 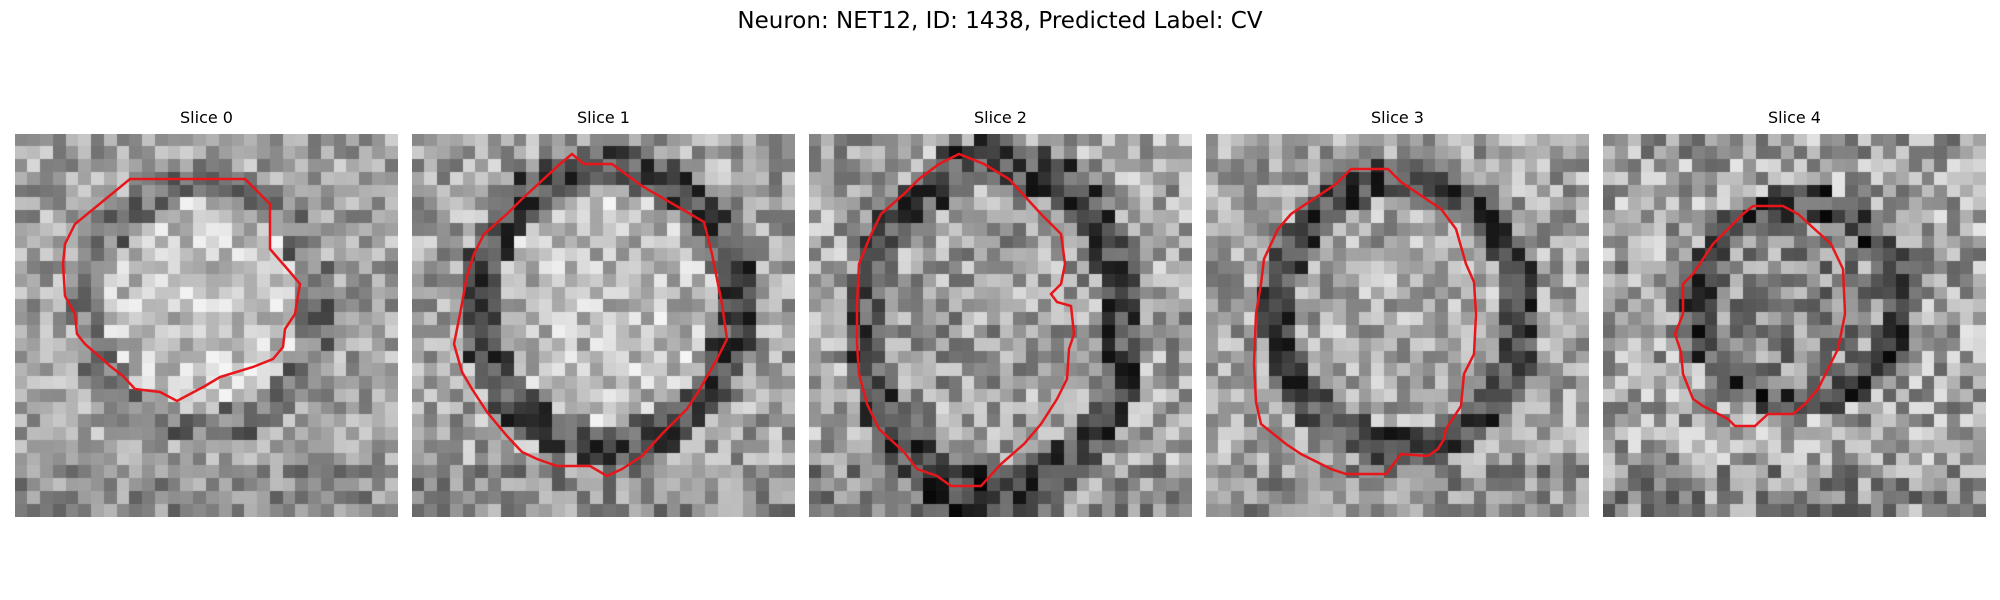 I want to click on slice-panel-2: Slice 2, so click(x=1000, y=313).